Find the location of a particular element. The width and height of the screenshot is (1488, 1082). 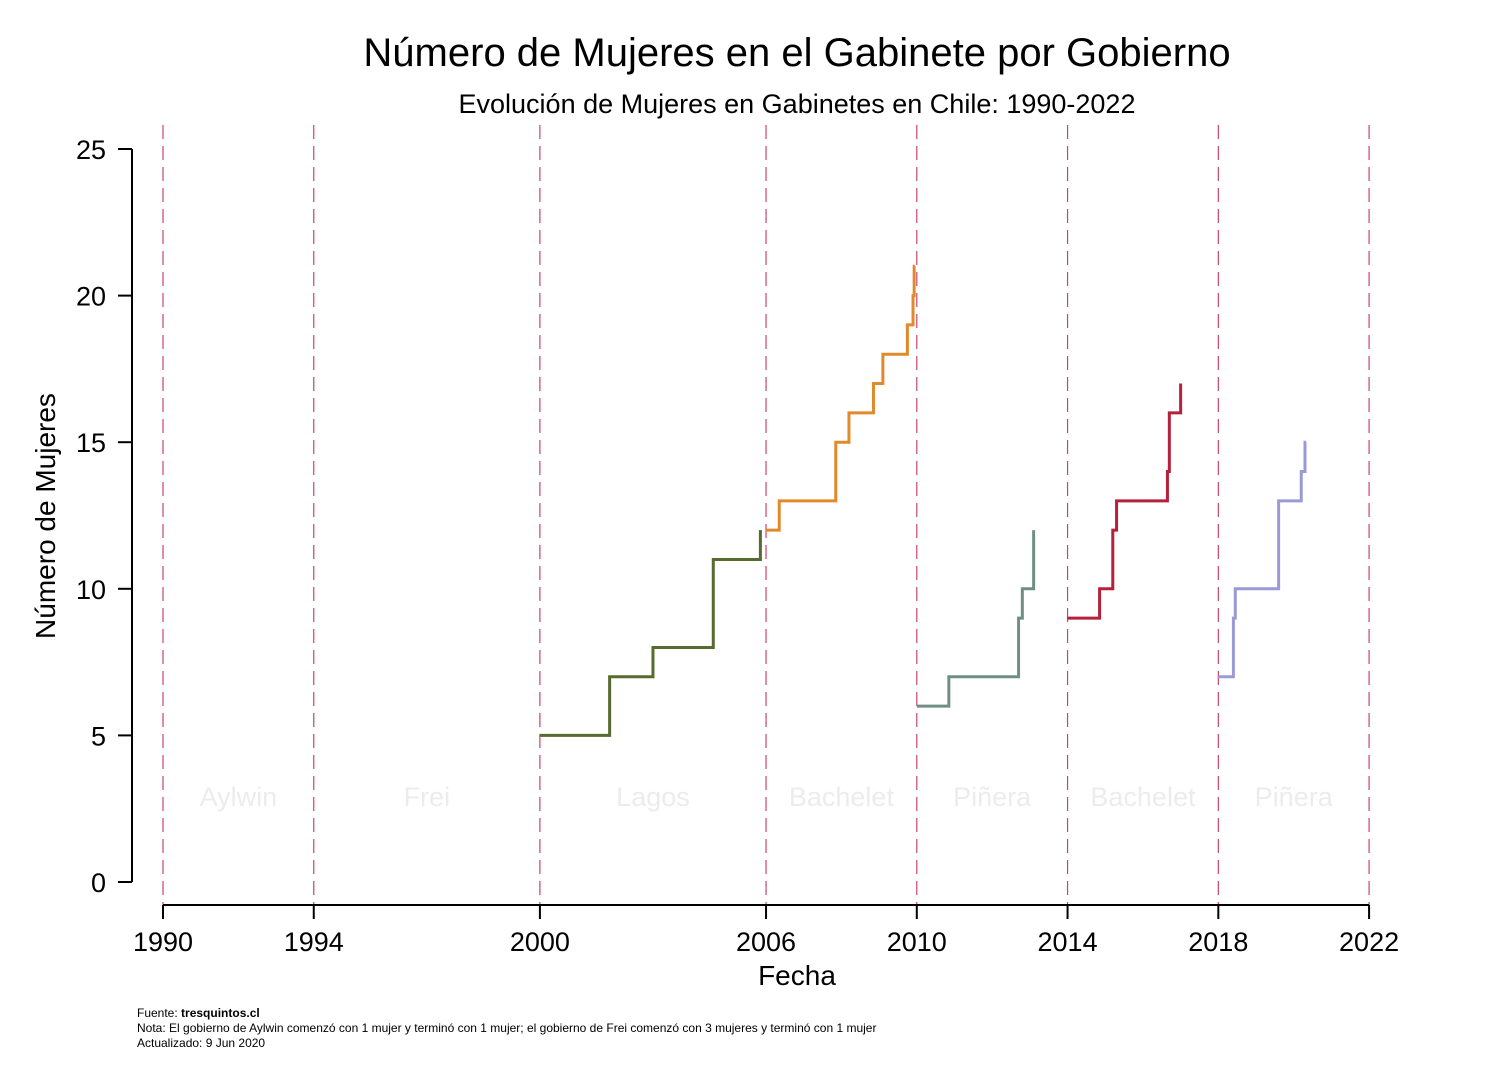

x-tick-label: 2014 is located at coordinates (1068, 942).